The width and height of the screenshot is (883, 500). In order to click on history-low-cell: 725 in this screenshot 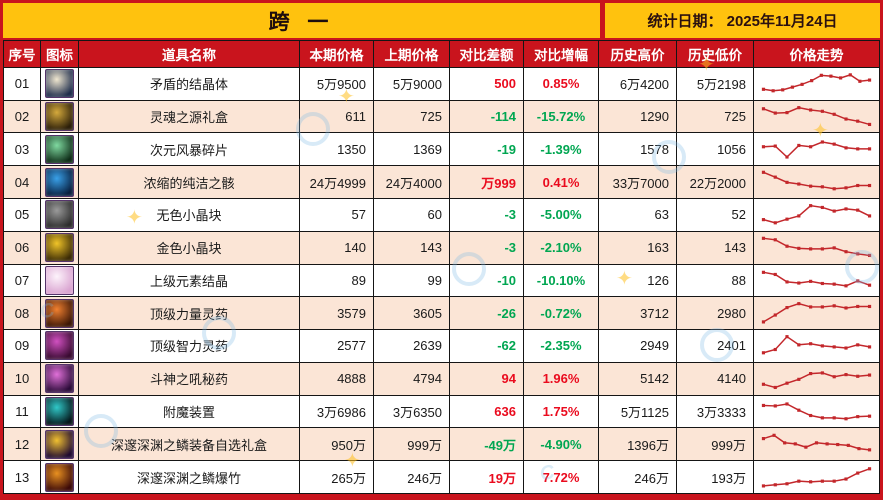, I will do `click(715, 117)`.